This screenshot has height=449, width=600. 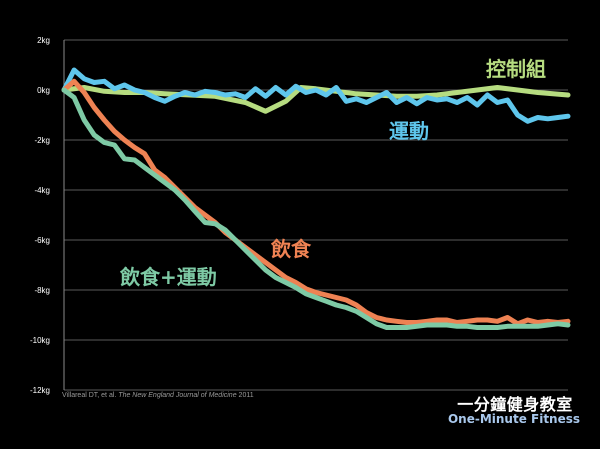 What do you see at coordinates (42, 290) in the screenshot?
I see `y-tick-label: -8kg` at bounding box center [42, 290].